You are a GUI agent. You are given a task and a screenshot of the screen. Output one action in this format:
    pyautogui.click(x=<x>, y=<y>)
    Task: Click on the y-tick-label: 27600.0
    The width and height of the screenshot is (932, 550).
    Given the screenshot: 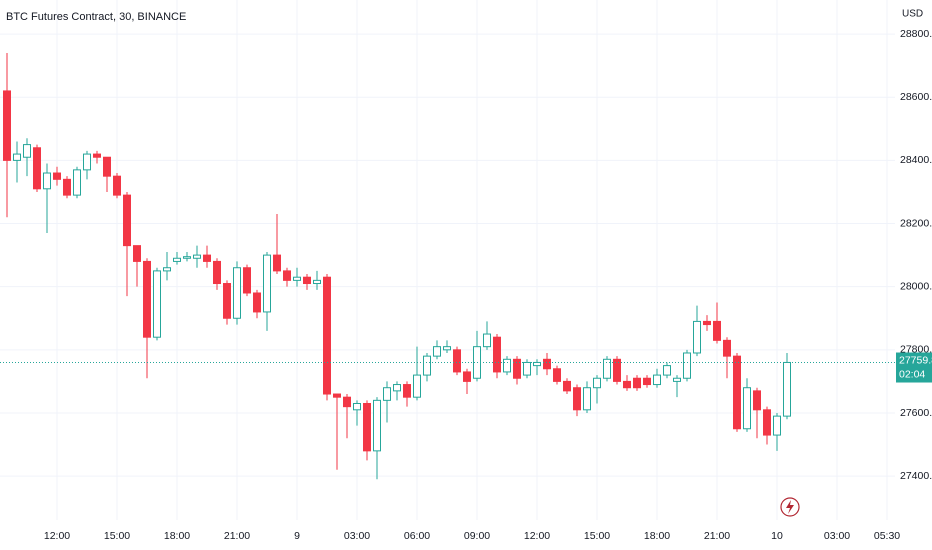 What is the action you would take?
    pyautogui.click(x=916, y=413)
    